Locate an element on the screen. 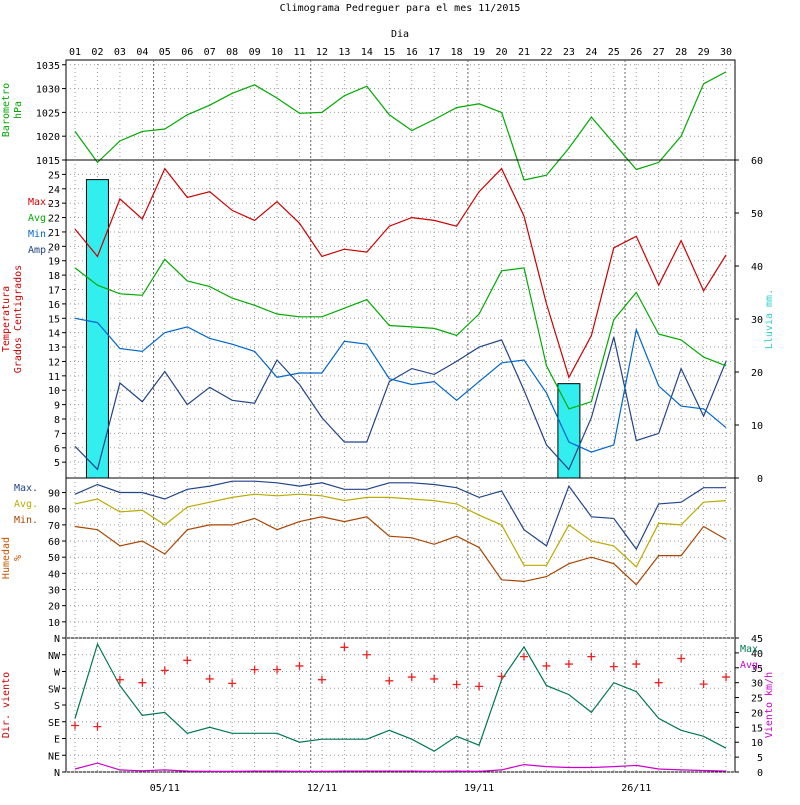  humidity-tick-label: 20 is located at coordinates (54, 607).